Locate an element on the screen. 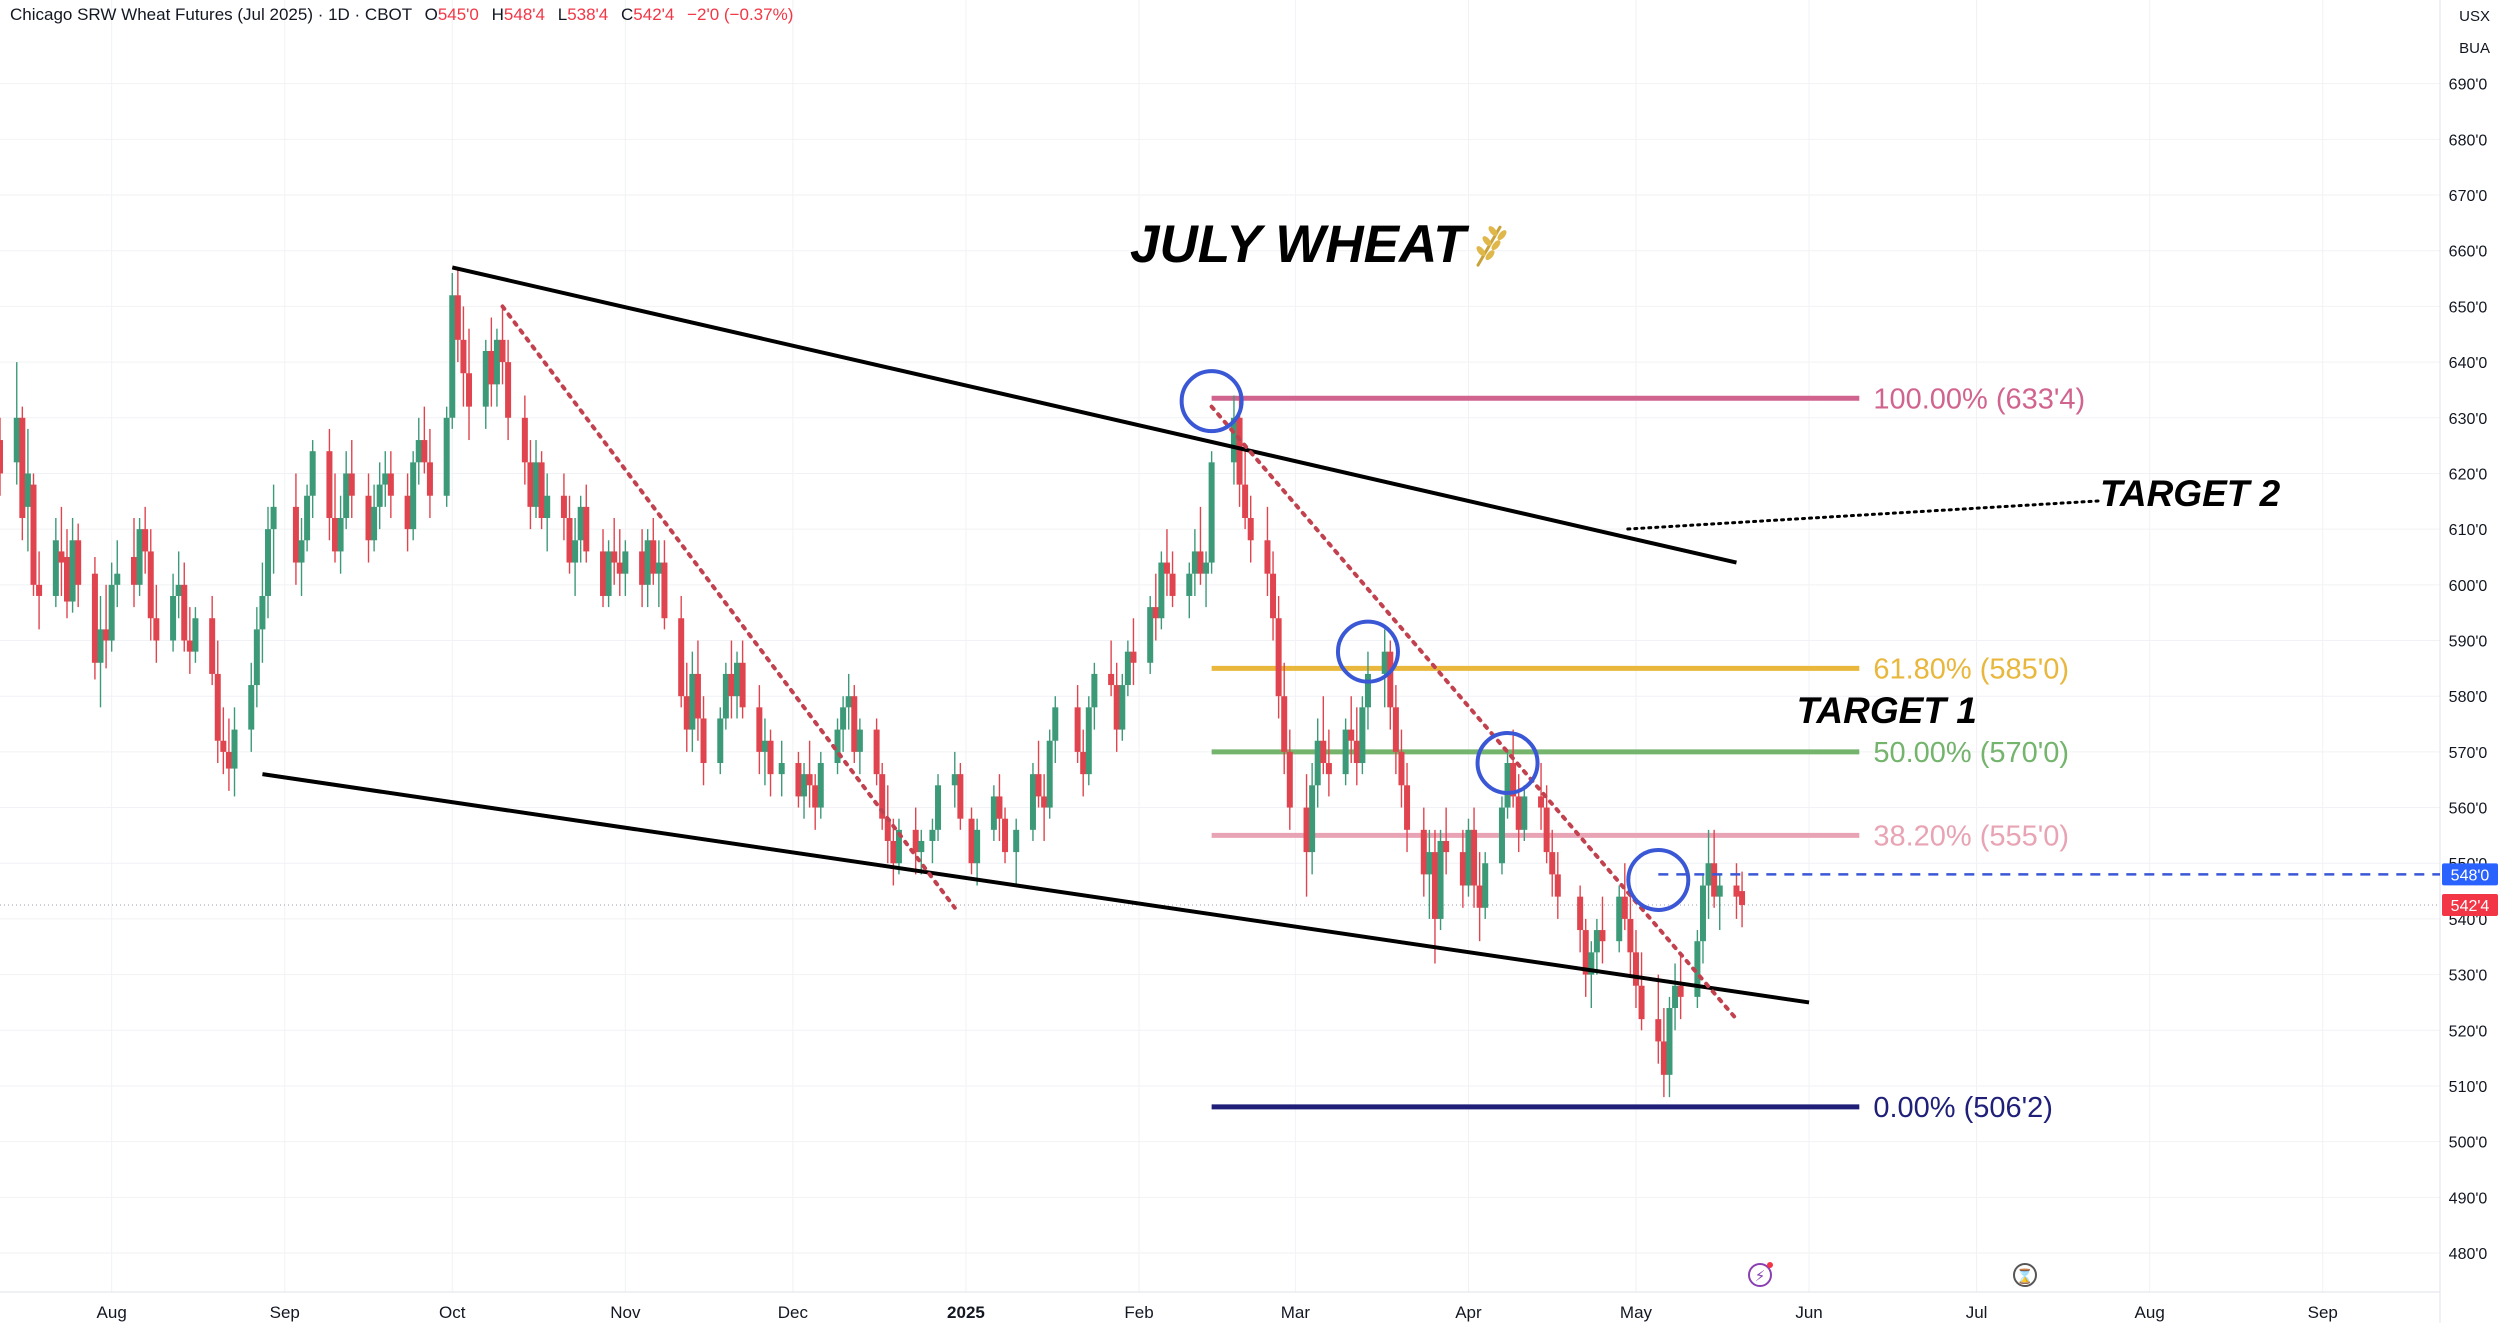  lightning-event-icon is located at coordinates (1760, 1275).